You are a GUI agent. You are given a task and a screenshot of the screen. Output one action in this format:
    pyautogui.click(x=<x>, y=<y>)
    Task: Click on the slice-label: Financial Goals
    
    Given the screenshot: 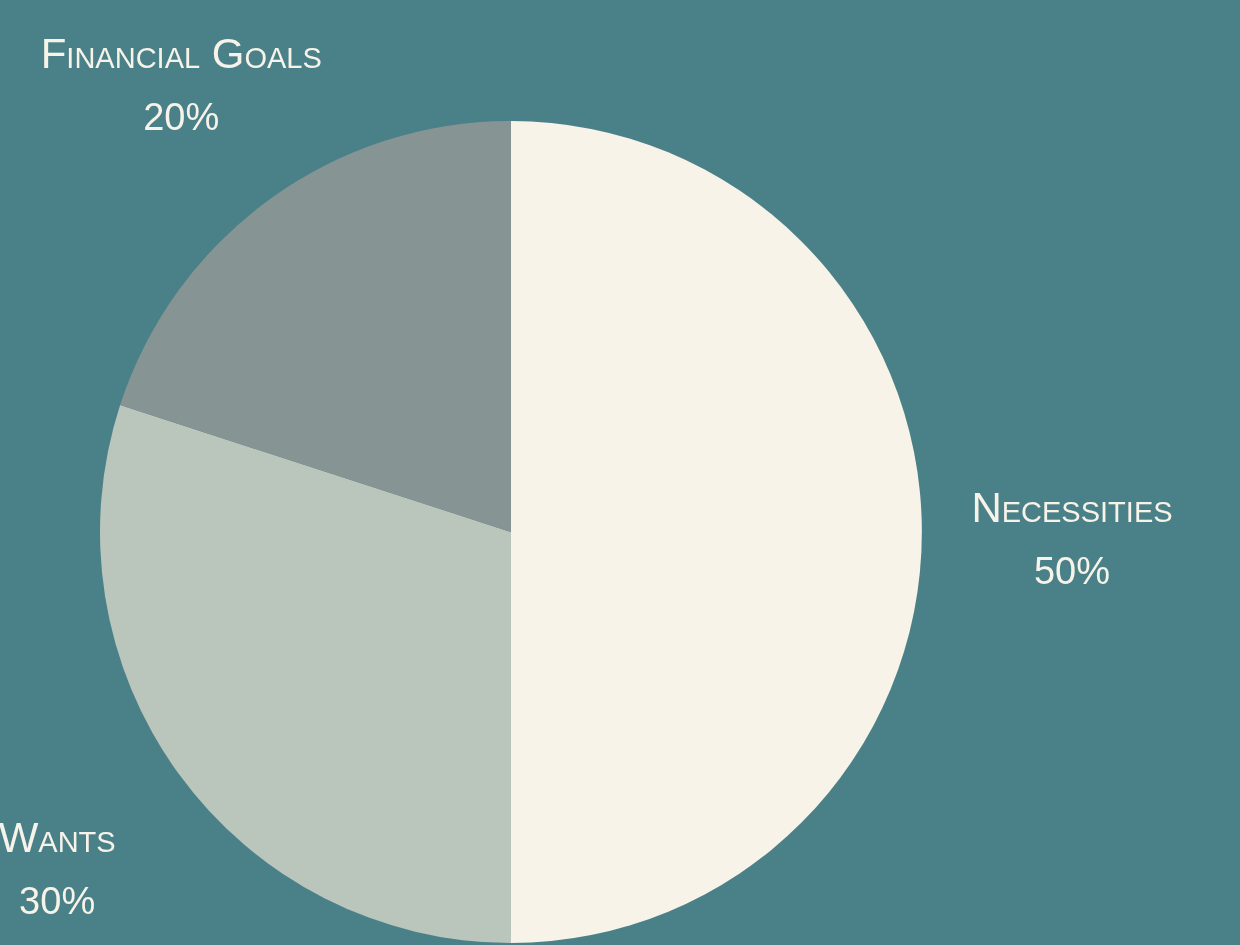 What is the action you would take?
    pyautogui.click(x=181, y=54)
    